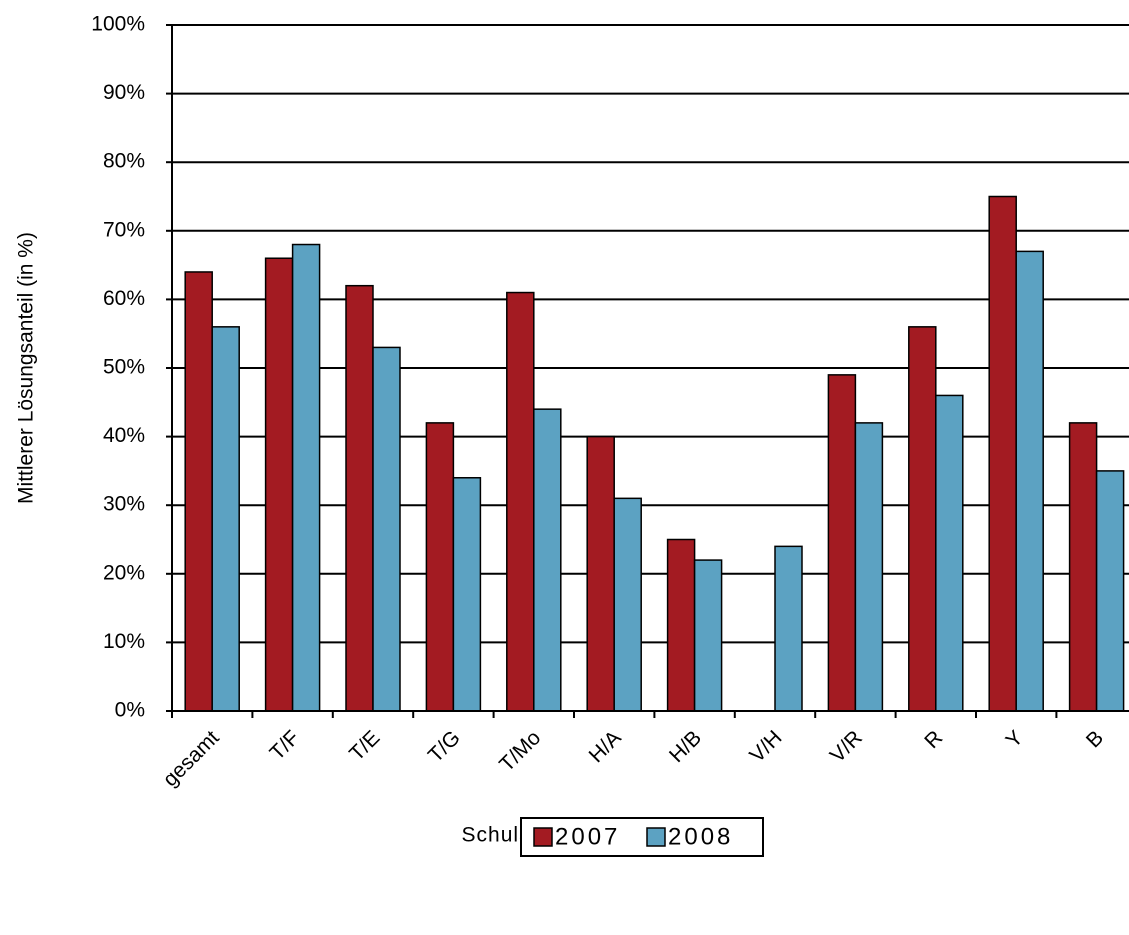  What do you see at coordinates (191, 758) in the screenshot?
I see `x-tick-label: gesamt` at bounding box center [191, 758].